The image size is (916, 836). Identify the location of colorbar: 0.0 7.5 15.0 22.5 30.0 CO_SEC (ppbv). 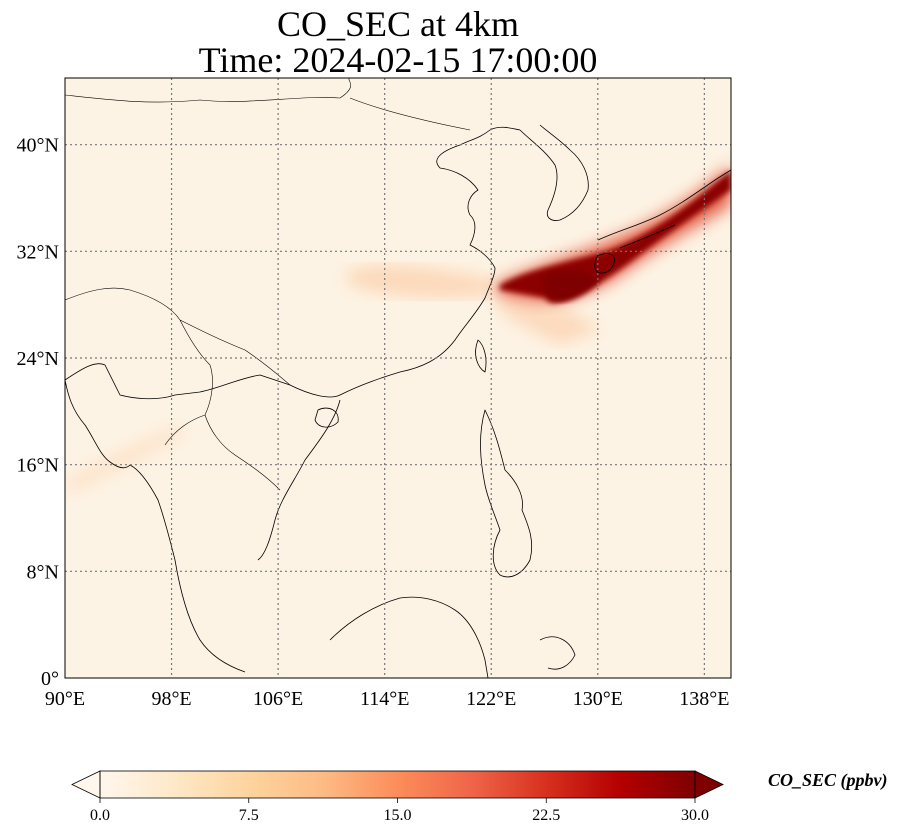
(479, 797).